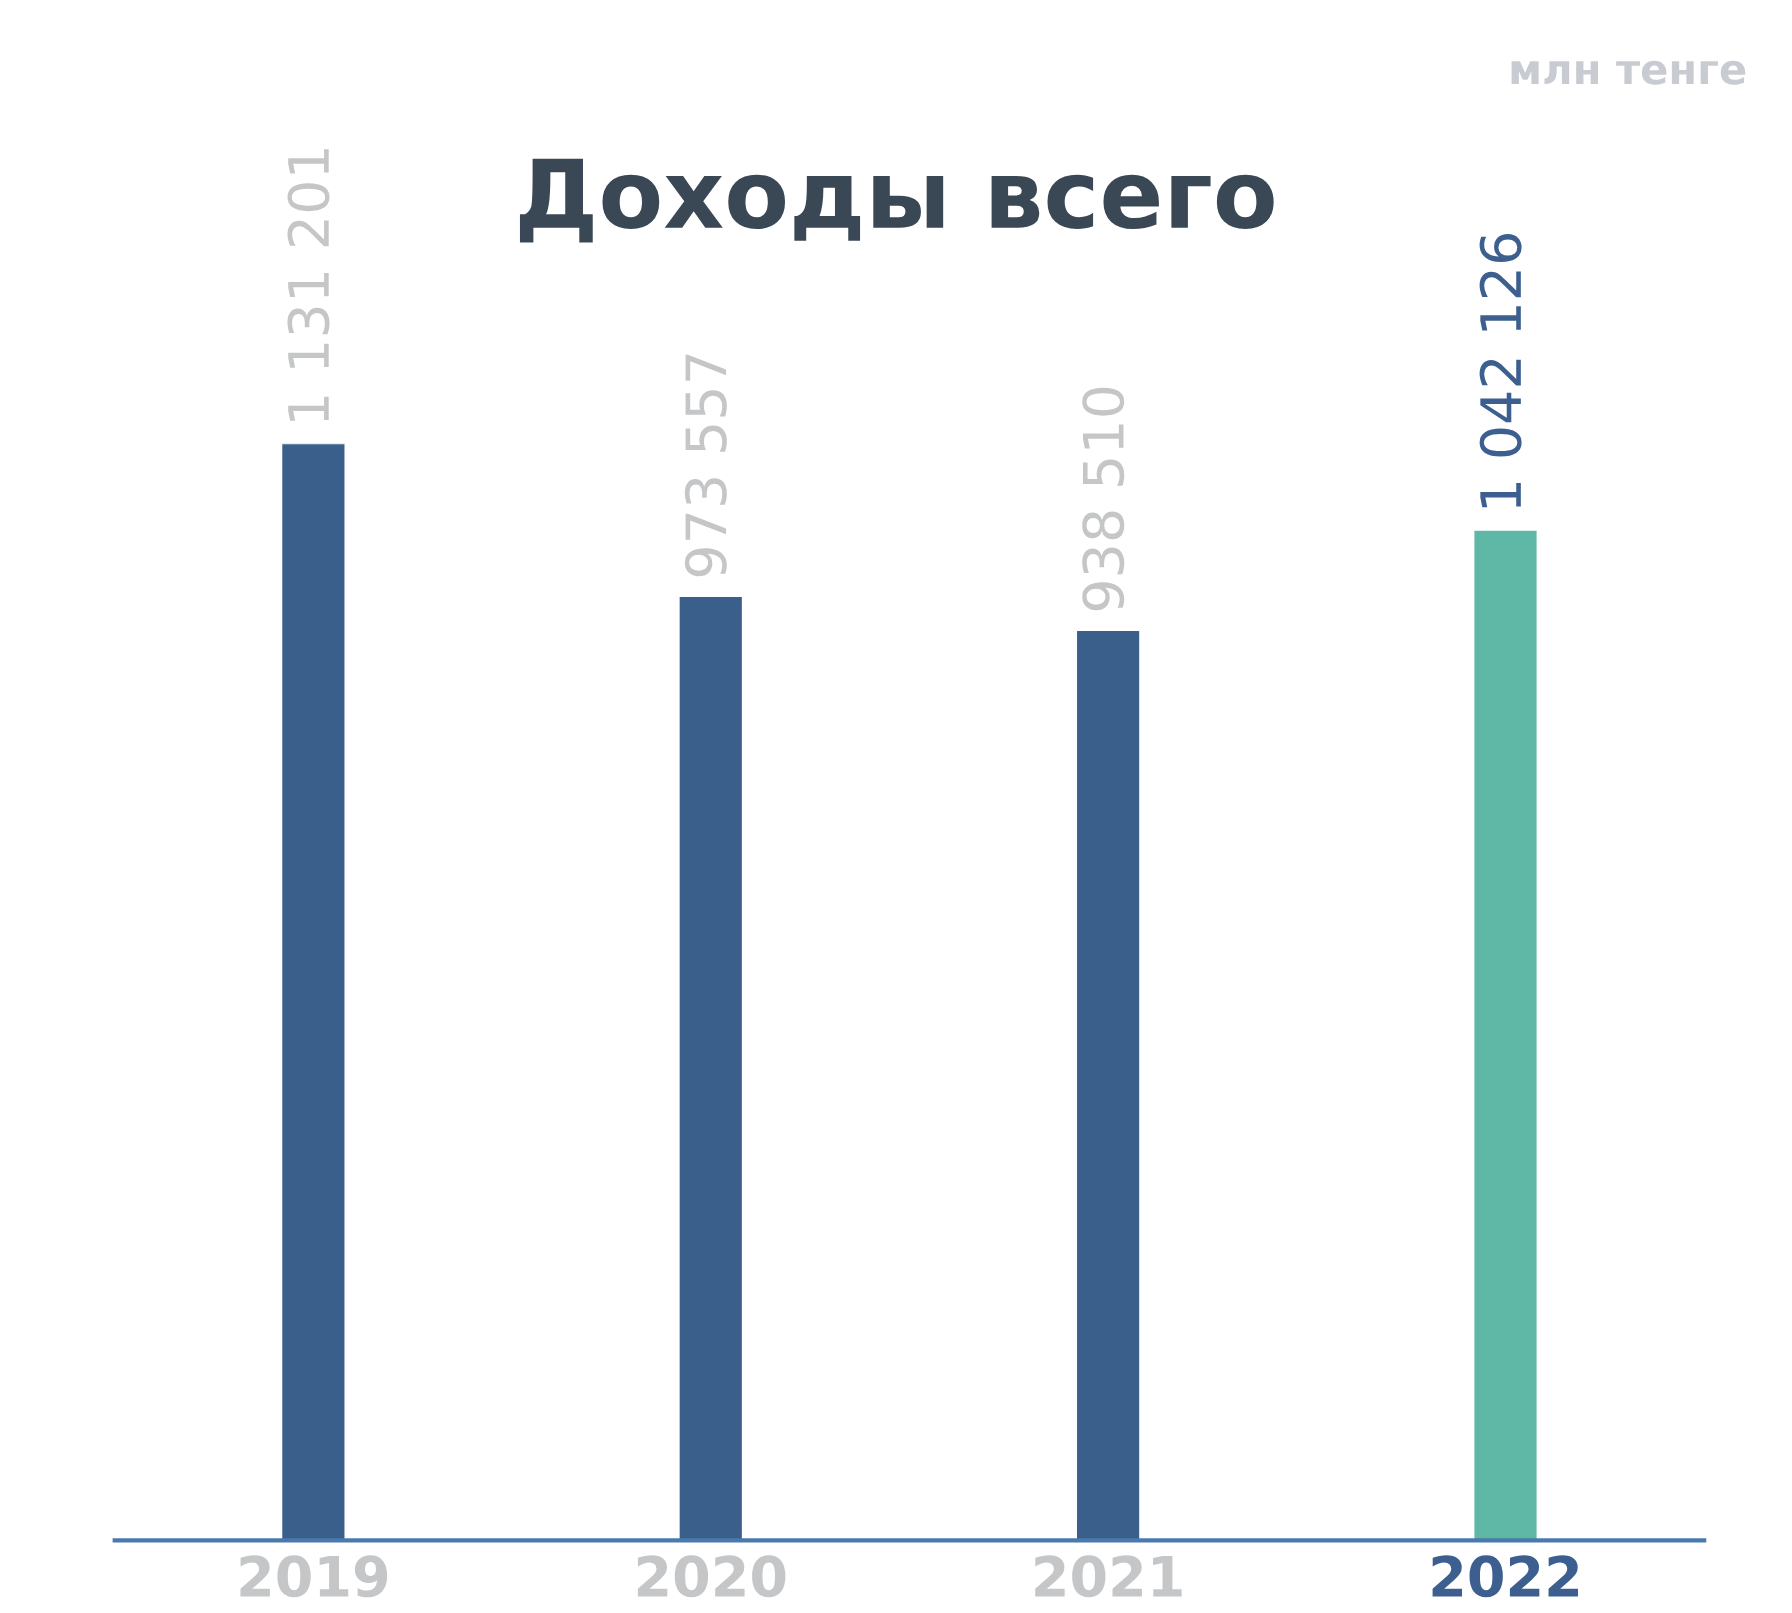 Image resolution: width=1792 pixels, height=1613 pixels. What do you see at coordinates (308, 285) in the screenshot?
I see `data-label: 1 131 201` at bounding box center [308, 285].